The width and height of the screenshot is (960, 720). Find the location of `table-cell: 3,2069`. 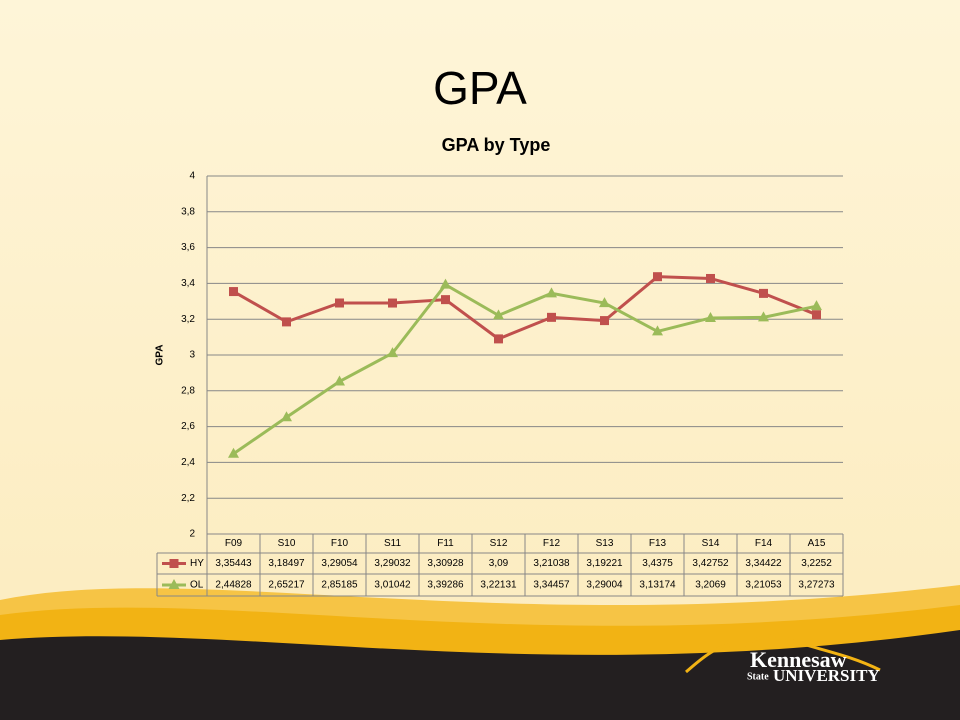

table-cell: 3,2069 is located at coordinates (710, 585).